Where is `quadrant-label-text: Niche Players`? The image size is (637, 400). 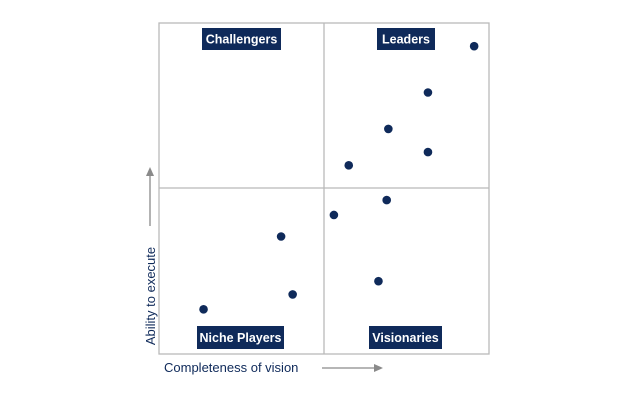 quadrant-label-text: Niche Players is located at coordinates (241, 338).